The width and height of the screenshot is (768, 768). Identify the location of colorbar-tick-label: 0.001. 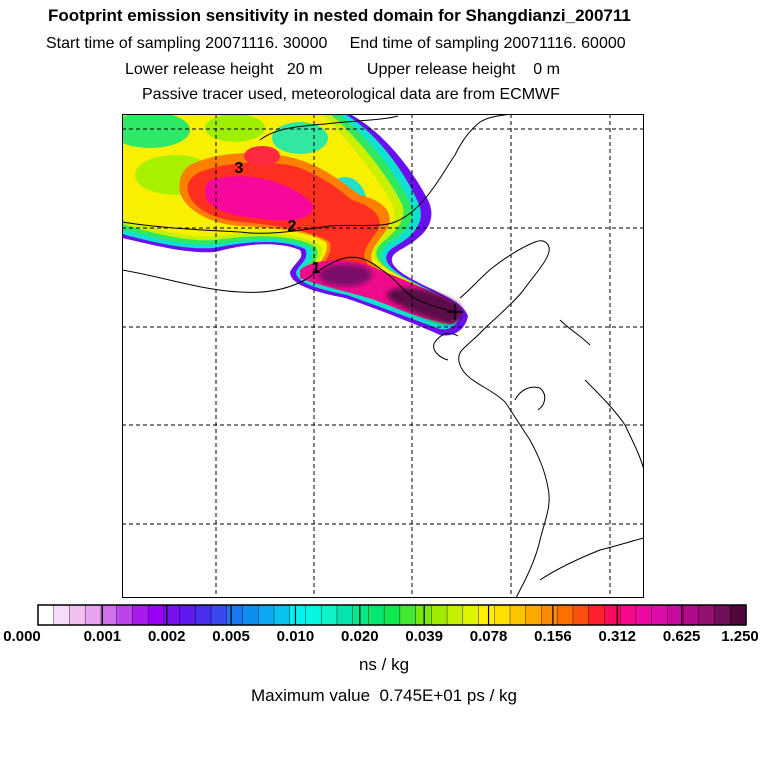
(102, 636).